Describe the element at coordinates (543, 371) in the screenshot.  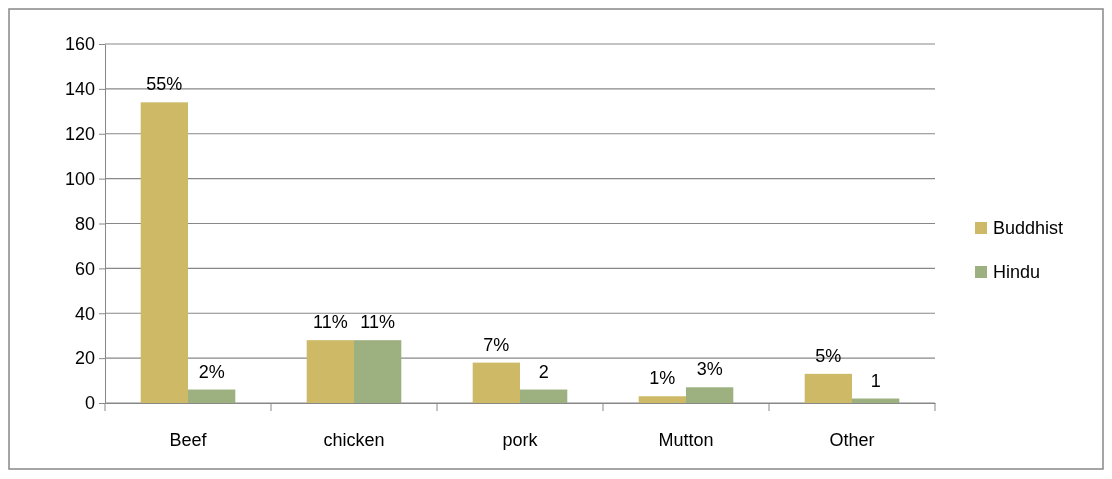
I see `annotation: 2` at that location.